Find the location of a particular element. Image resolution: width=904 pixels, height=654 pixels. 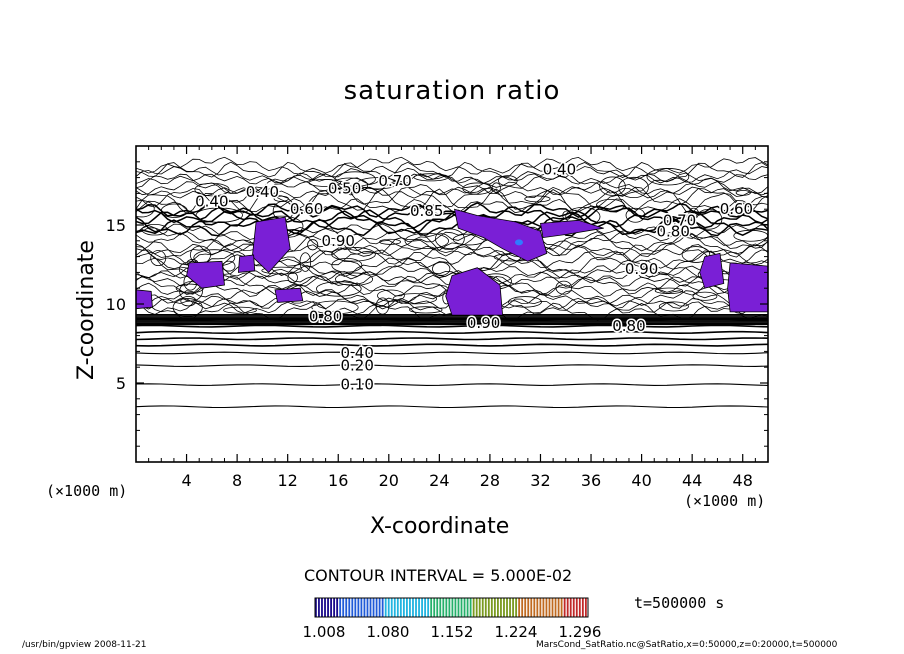

colorbar-label: 1.008 is located at coordinates (324, 632).